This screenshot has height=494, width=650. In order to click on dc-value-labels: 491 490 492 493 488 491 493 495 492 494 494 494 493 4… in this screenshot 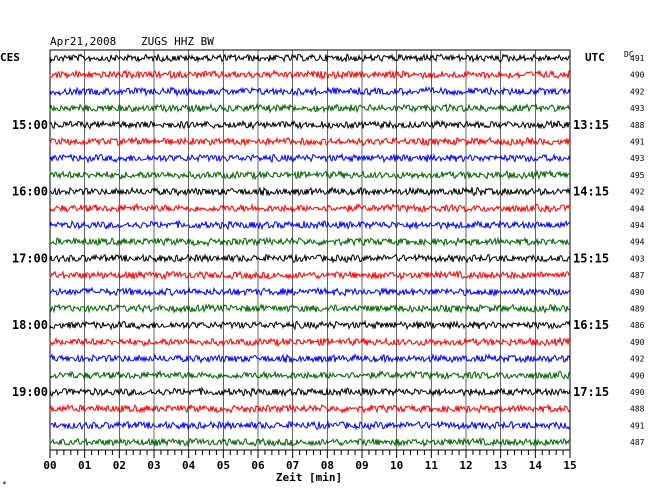, I will do `click(637, 250)`.